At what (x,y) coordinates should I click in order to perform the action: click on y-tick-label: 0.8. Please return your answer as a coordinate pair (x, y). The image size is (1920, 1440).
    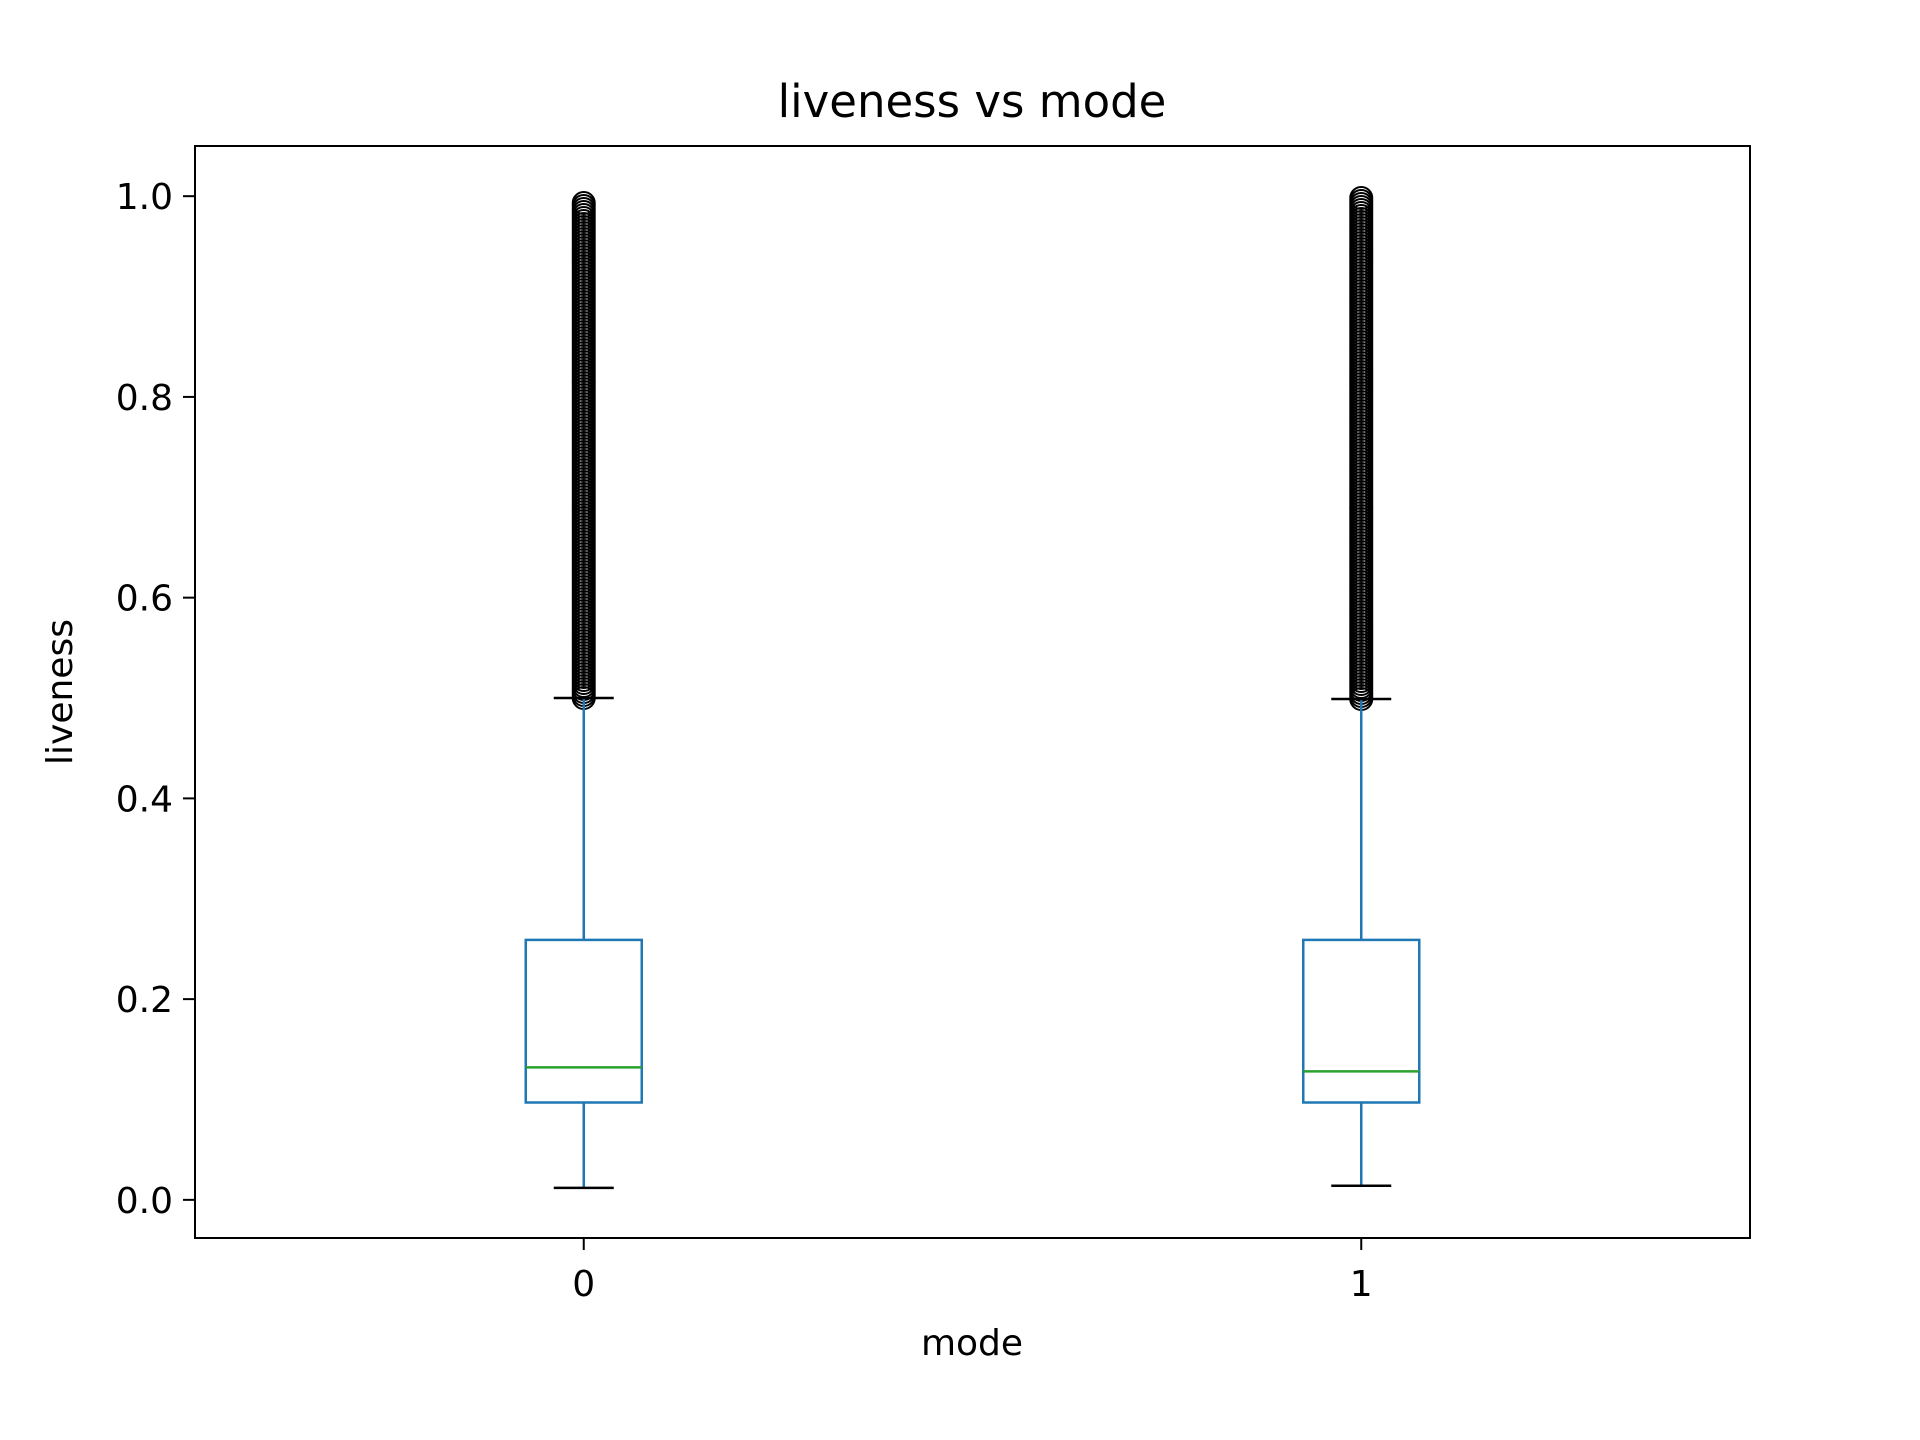
    Looking at the image, I should click on (144, 398).